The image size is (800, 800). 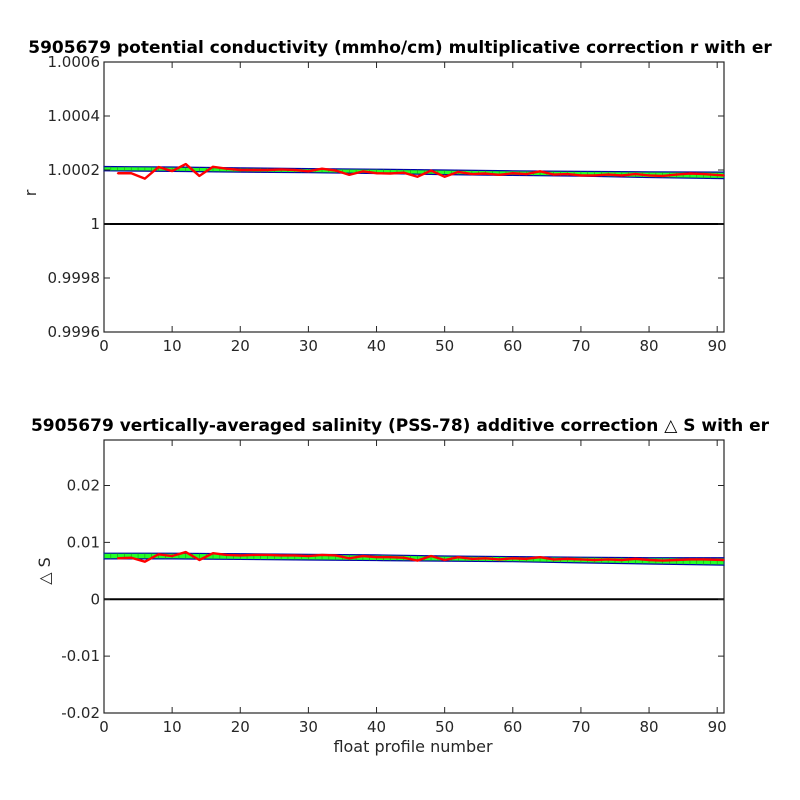 What do you see at coordinates (83, 542) in the screenshot?
I see `bottom-y-tick-label: 0.01` at bounding box center [83, 542].